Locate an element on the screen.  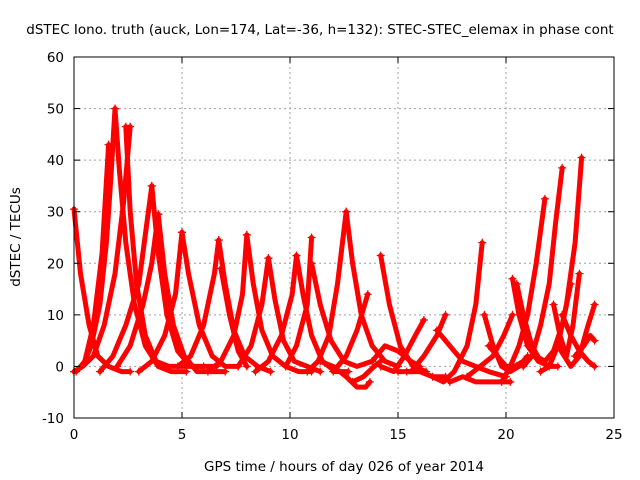
y-axis-label: dSTEC / TECUs is located at coordinates (16, 237).